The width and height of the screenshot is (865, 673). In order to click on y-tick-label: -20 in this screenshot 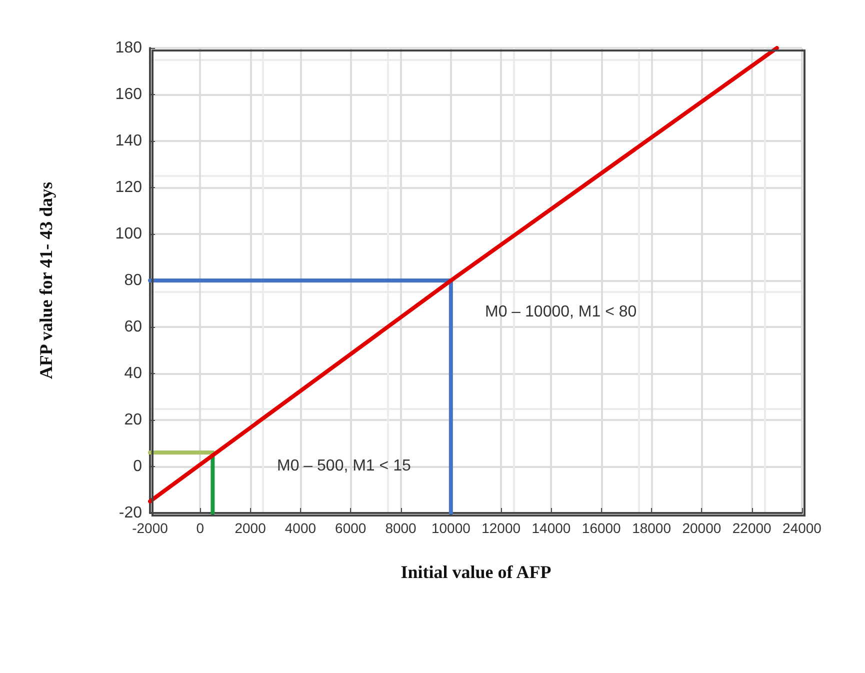, I will do `click(130, 513)`.